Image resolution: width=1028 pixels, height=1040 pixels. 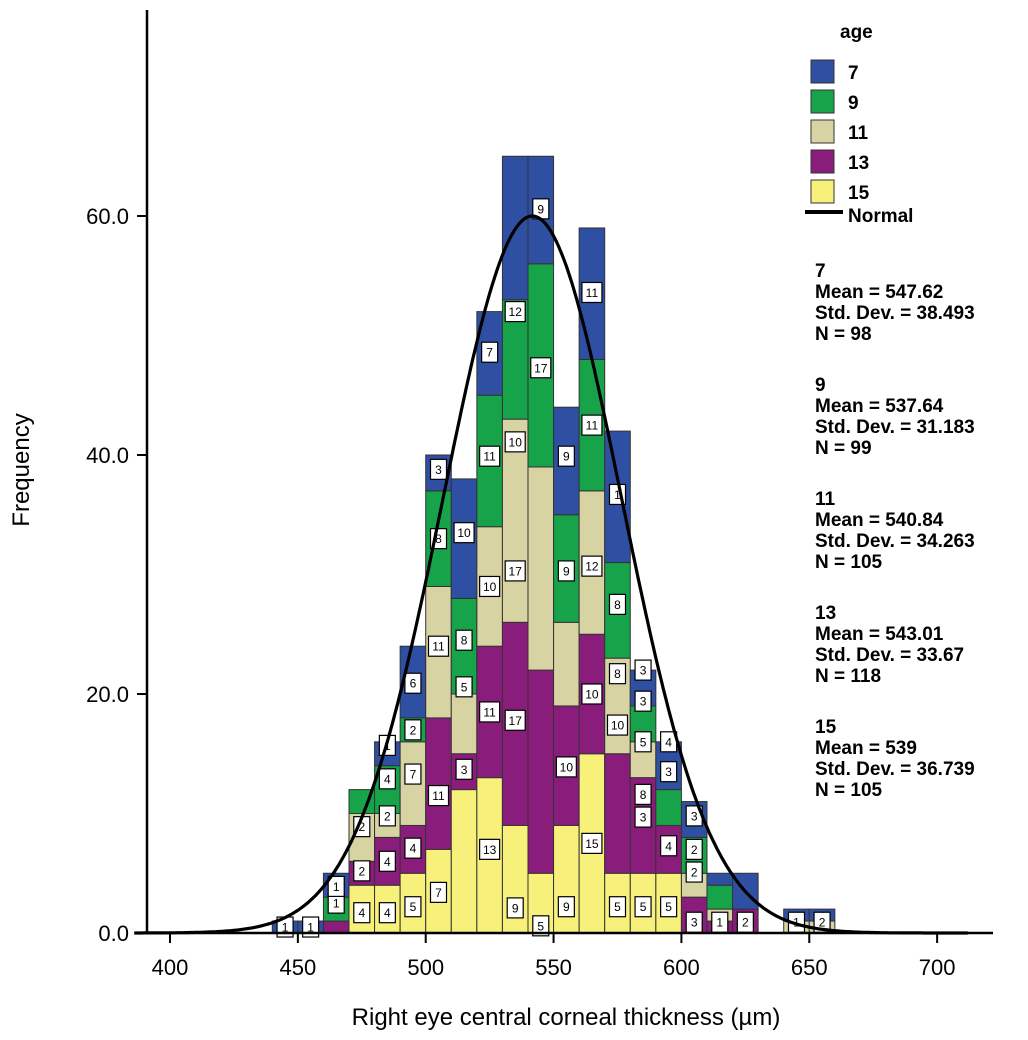 I want to click on segment-count-text: 13, so click(x=490, y=850).